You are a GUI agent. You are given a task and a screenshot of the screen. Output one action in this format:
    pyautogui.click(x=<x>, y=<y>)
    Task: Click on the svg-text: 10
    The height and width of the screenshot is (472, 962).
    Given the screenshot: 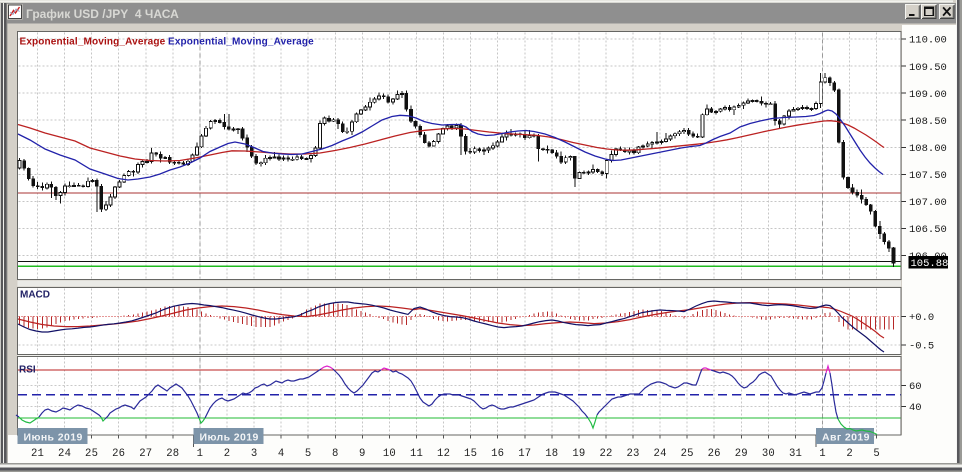 What is the action you would take?
    pyautogui.click(x=389, y=454)
    